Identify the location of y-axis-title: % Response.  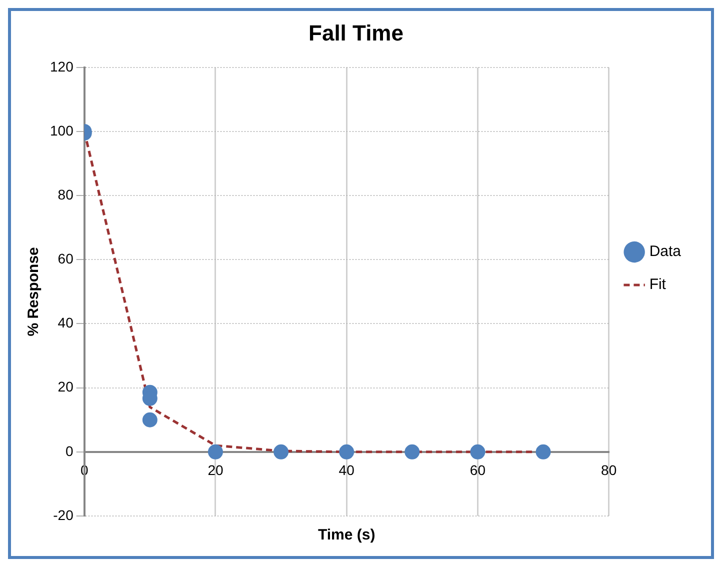
(33, 291).